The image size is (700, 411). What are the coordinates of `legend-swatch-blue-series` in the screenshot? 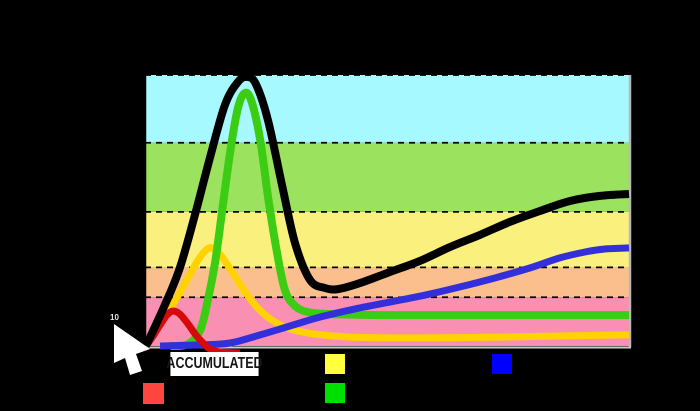 It's located at (502, 364).